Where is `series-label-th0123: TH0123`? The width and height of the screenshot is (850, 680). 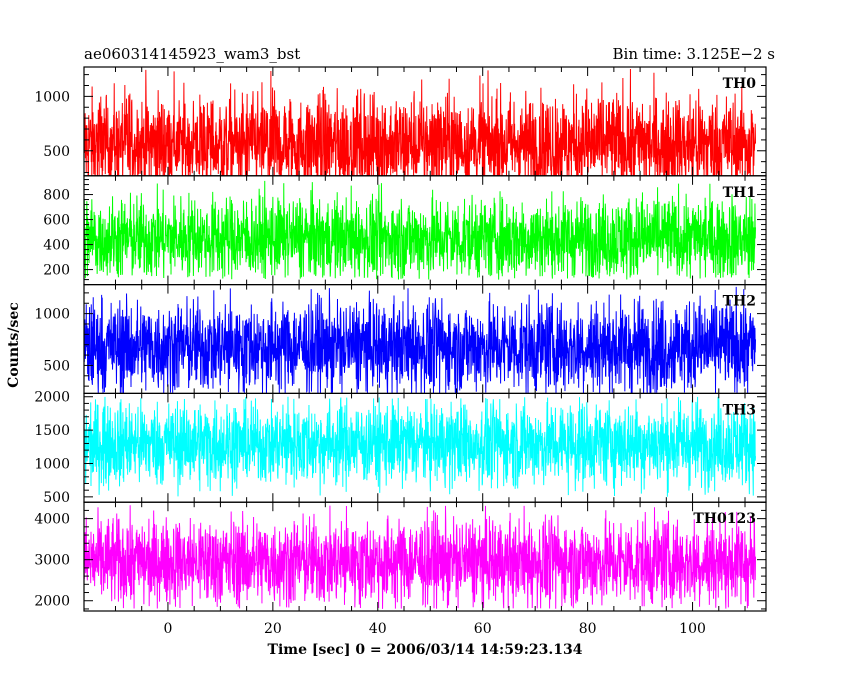 series-label-th0123: TH0123 is located at coordinates (724, 519).